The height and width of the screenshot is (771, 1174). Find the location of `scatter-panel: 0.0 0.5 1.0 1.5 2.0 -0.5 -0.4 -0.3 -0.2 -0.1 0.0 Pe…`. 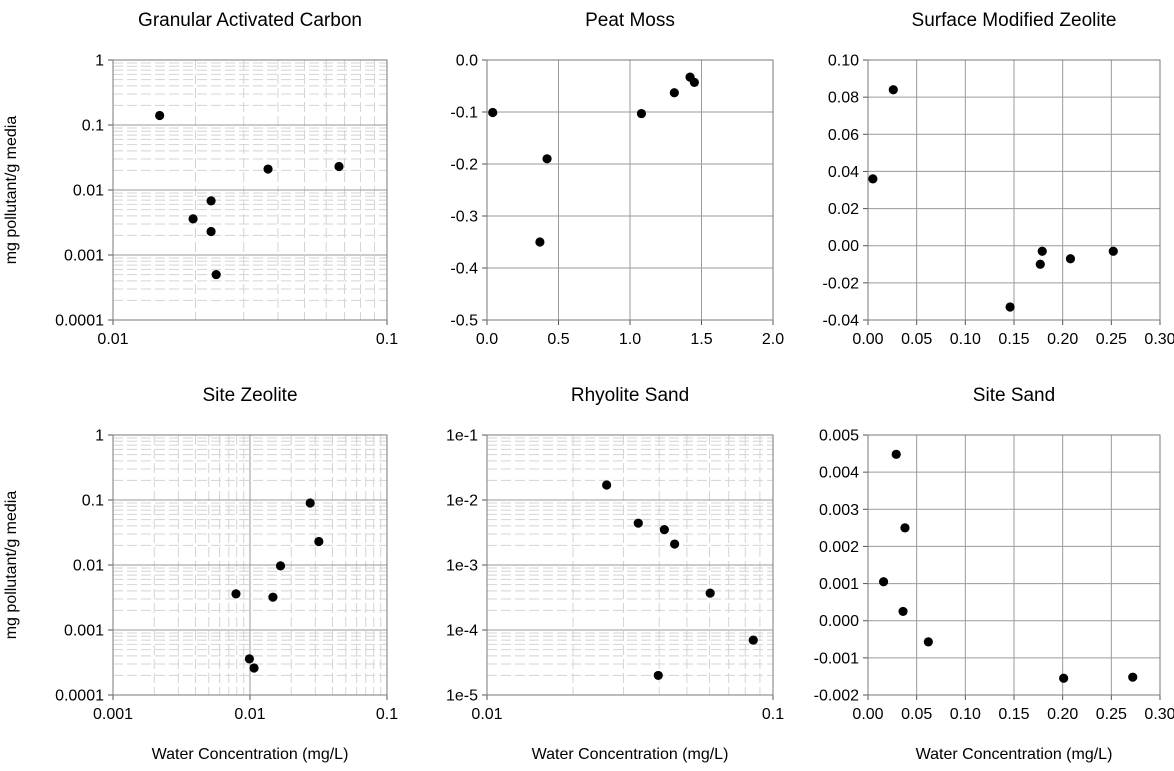

scatter-panel: 0.0 0.5 1.0 1.5 2.0 -0.5 -0.4 -0.3 -0.2 -0.1 0.0 Pe… is located at coordinates (617, 179).